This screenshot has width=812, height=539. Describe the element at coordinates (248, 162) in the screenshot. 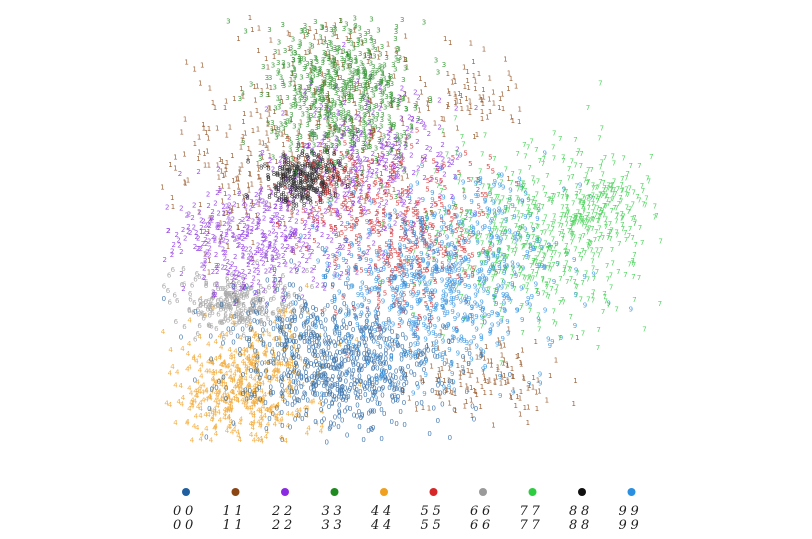

I see `point: 8` at that location.